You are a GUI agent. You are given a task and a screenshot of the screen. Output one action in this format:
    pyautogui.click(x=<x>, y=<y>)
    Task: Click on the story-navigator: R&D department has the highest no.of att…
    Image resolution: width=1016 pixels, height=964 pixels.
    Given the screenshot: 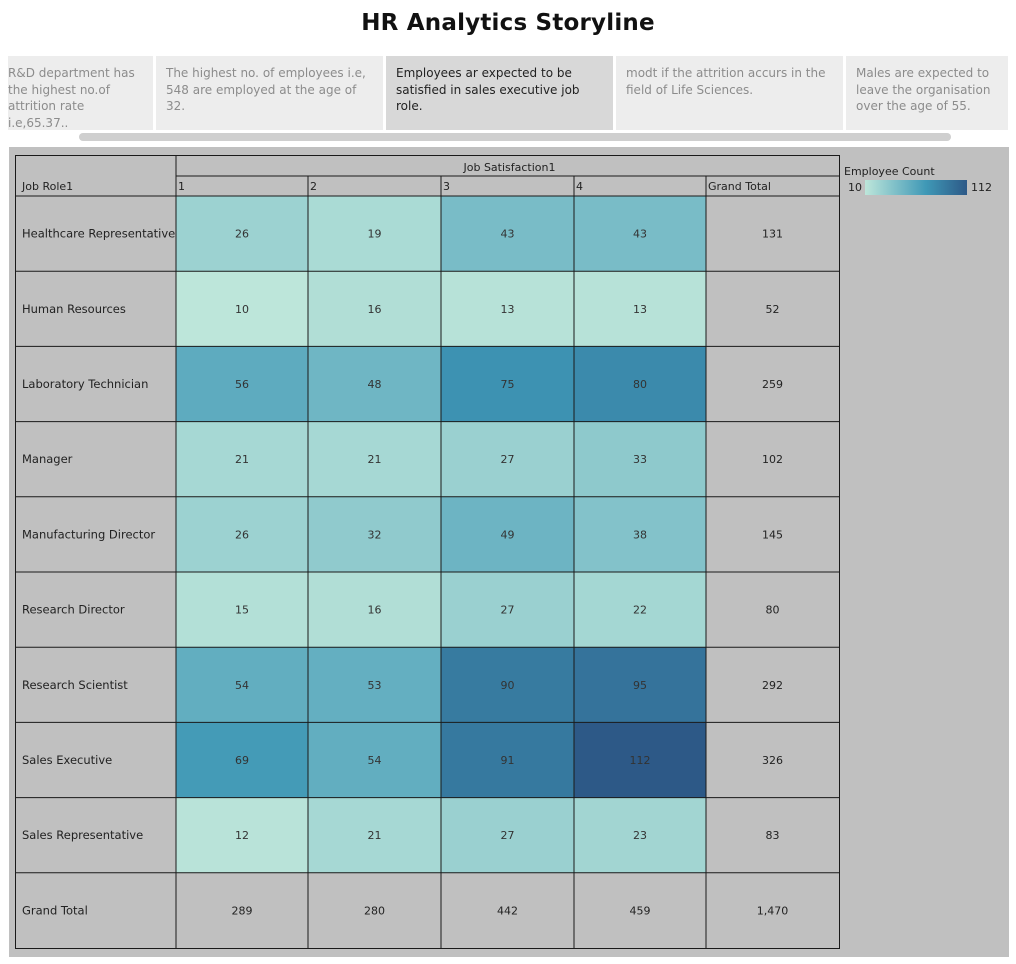 What is the action you would take?
    pyautogui.click(x=508, y=93)
    